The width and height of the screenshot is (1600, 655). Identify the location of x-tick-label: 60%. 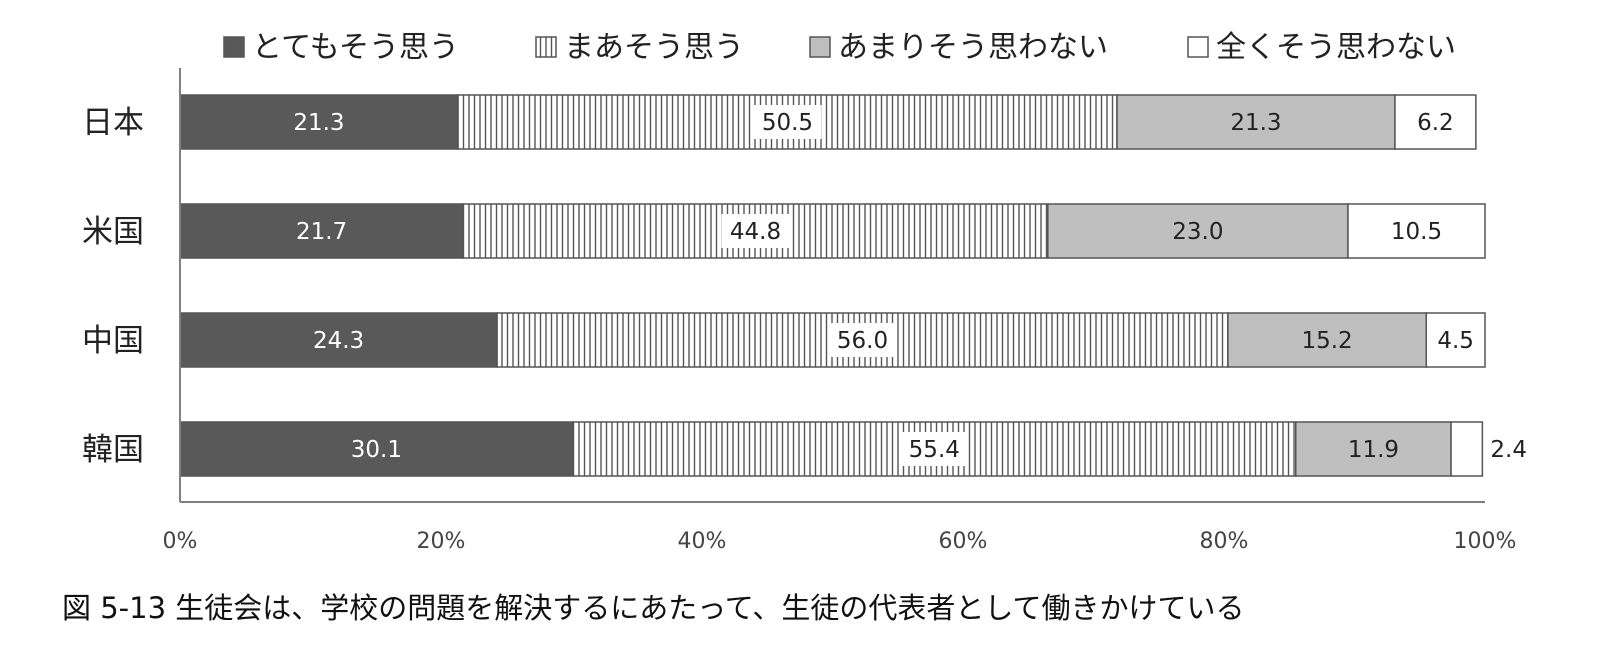
(963, 541).